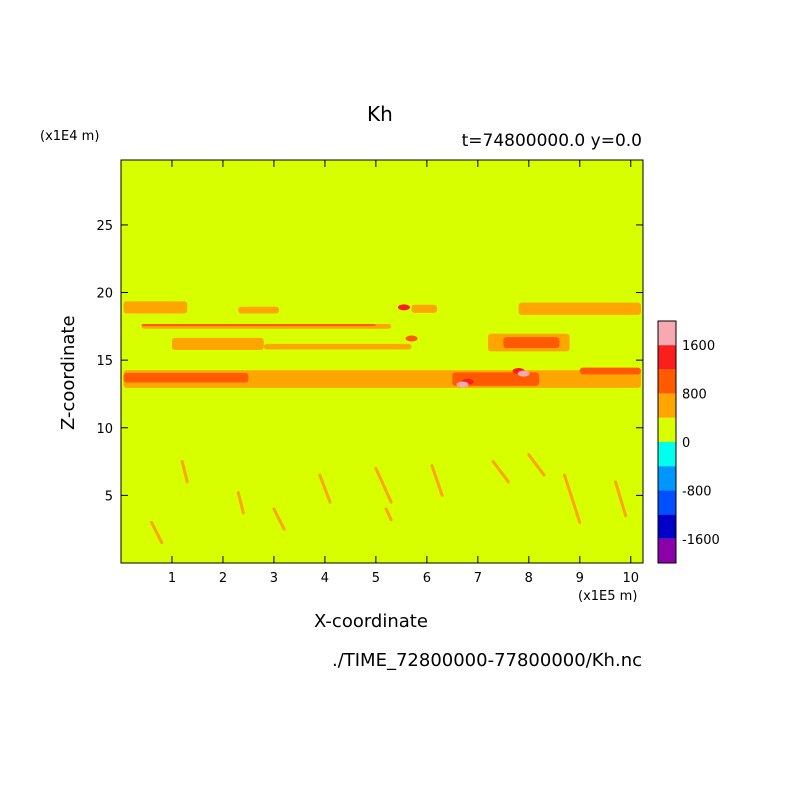 This screenshot has height=804, width=804. Describe the element at coordinates (104, 361) in the screenshot. I see `y-tick-label: 15` at that location.